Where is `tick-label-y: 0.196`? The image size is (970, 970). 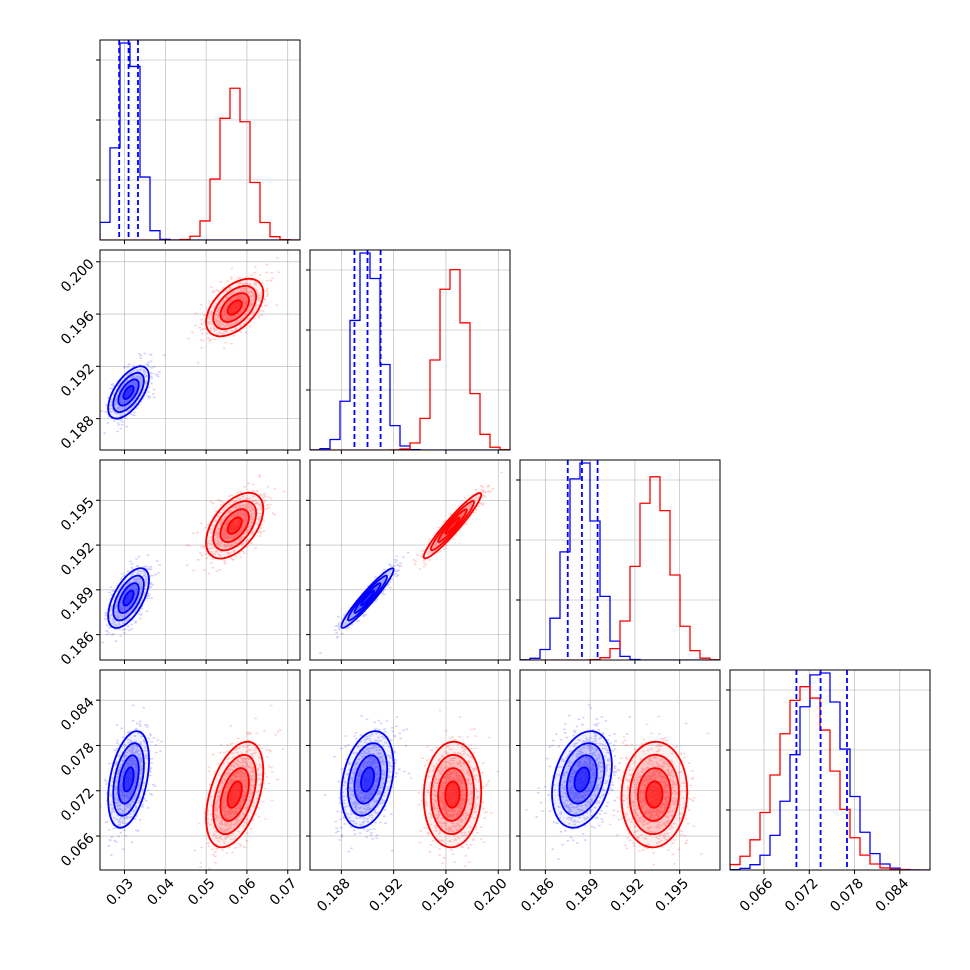 tick-label-y: 0.196 is located at coordinates (78, 328).